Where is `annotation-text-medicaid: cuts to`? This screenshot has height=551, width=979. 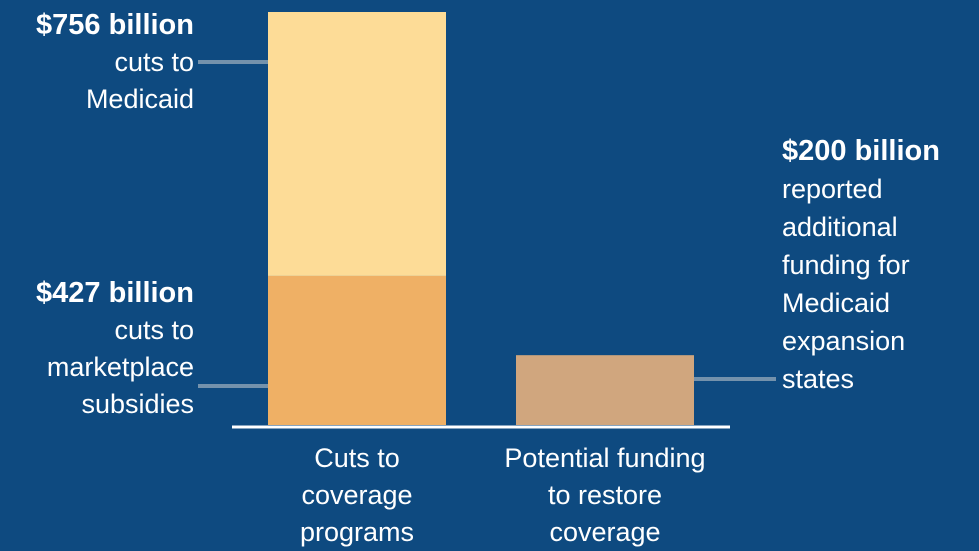 annotation-text-medicaid: cuts to is located at coordinates (154, 62).